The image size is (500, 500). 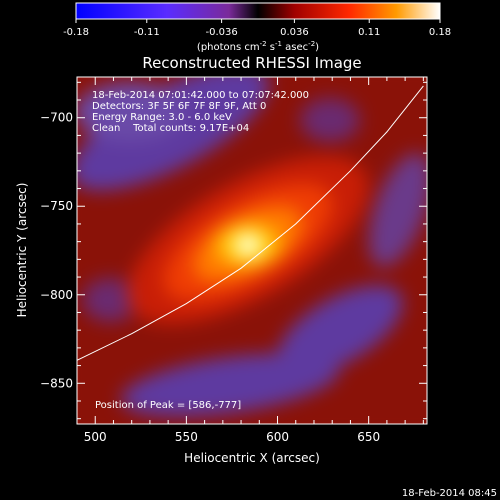 I want to click on unit-mid: s, so click(x=271, y=47).